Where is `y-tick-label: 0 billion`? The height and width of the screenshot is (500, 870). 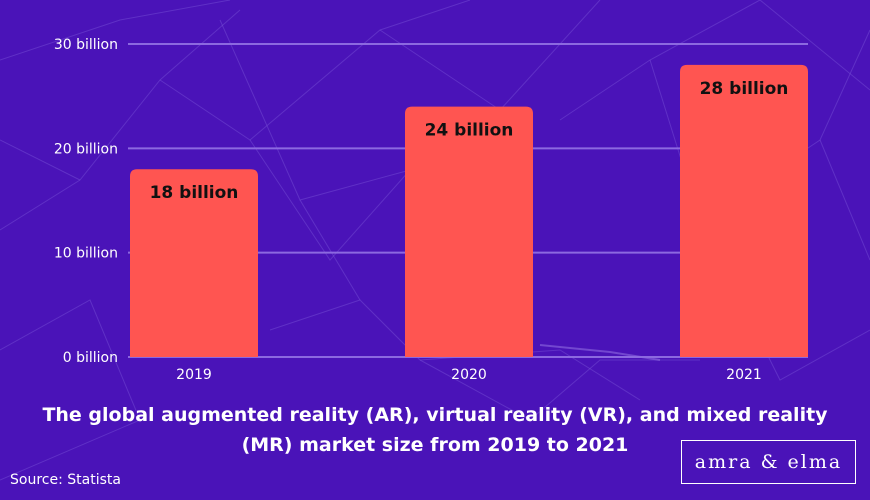
y-tick-label: 0 billion is located at coordinates (90, 358).